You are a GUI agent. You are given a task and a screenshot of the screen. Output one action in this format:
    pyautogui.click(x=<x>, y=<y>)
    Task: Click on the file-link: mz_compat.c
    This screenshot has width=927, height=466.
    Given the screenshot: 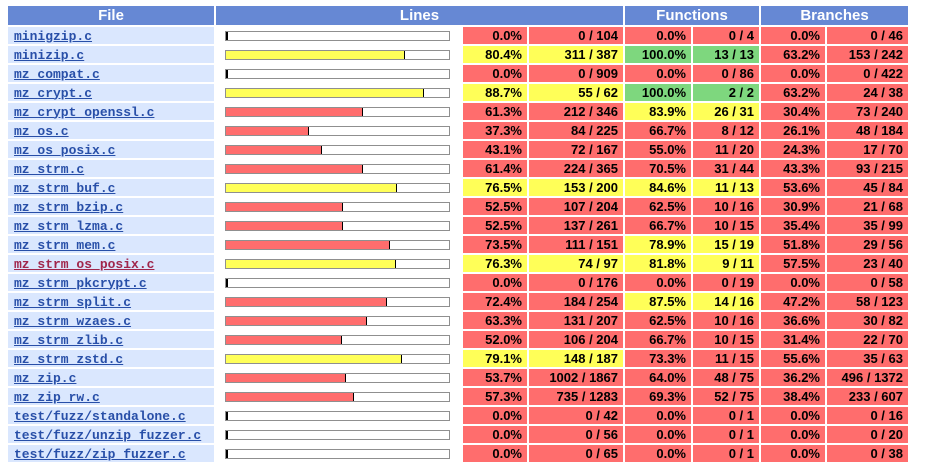 What is the action you would take?
    pyautogui.click(x=57, y=74)
    